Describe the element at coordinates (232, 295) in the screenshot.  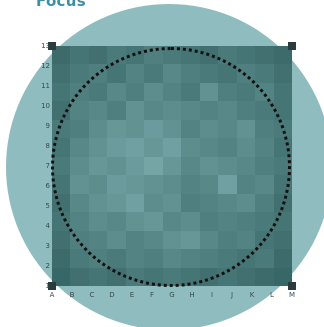
I see `column-label: J` at that location.